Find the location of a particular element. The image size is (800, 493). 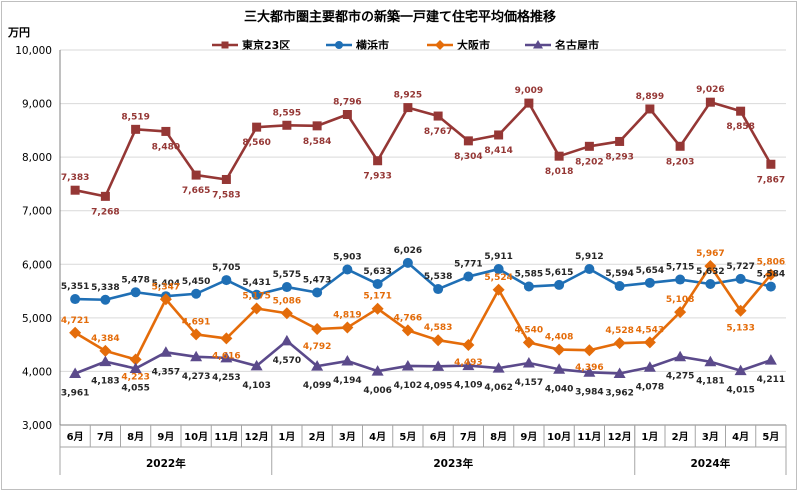

data-label: 4,211 is located at coordinates (771, 380).